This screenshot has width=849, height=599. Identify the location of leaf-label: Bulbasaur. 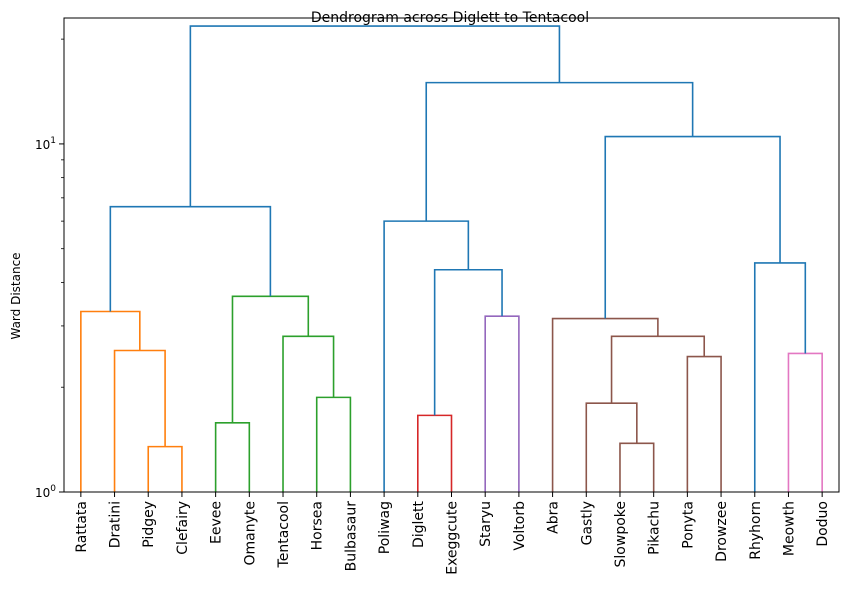
(351, 536).